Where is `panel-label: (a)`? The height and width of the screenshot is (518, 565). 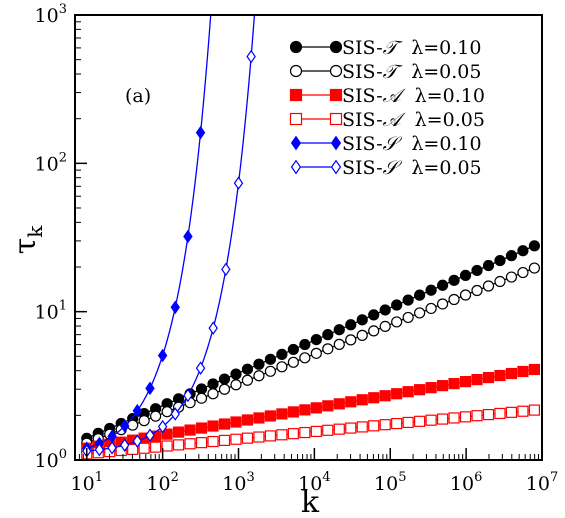
panel-label: (a) is located at coordinates (138, 96).